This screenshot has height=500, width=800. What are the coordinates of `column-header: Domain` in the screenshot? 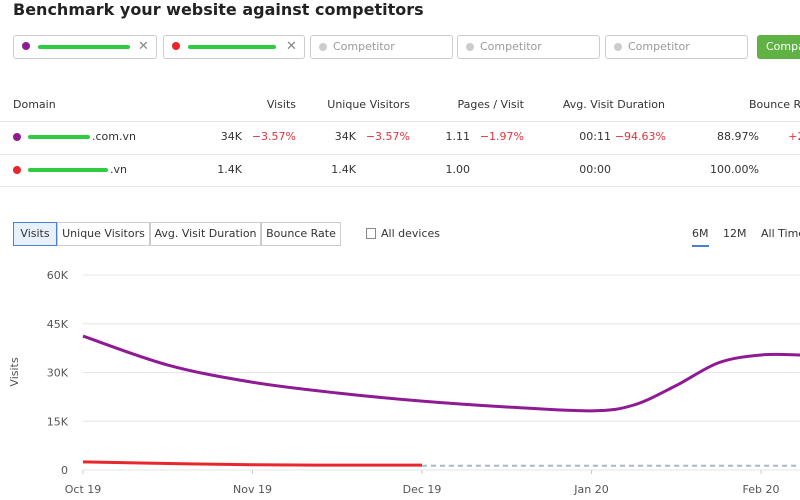 It's located at (34, 104).